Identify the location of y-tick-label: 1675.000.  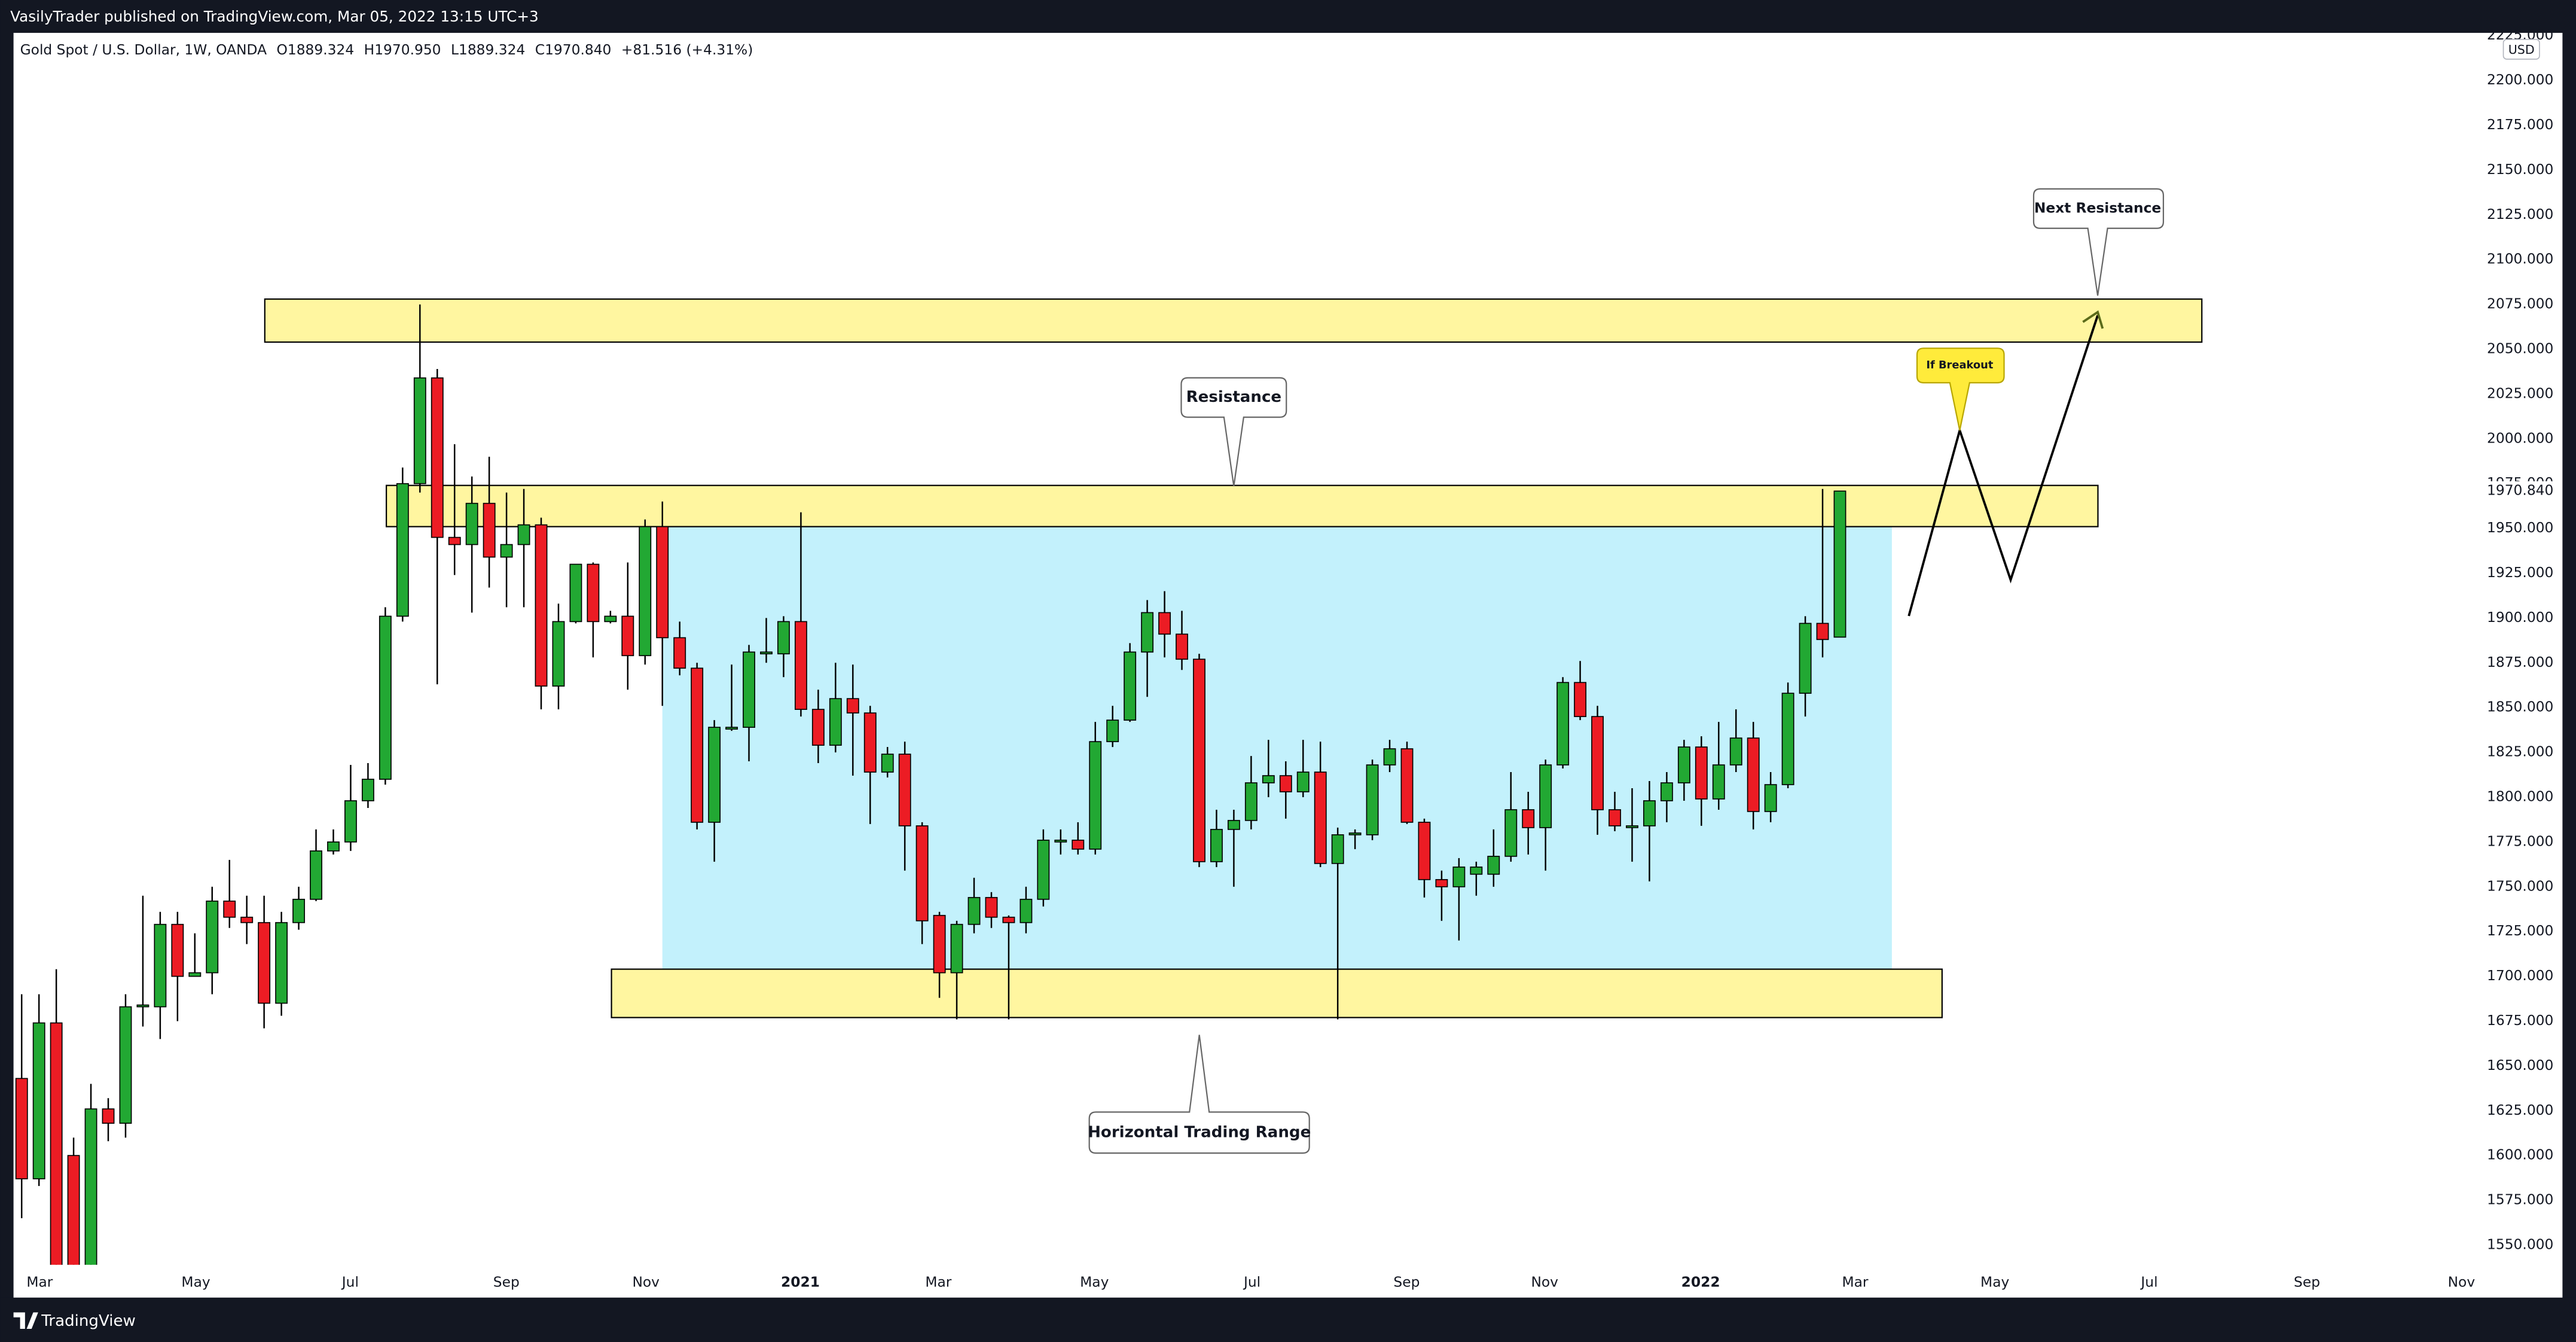
(2520, 1021).